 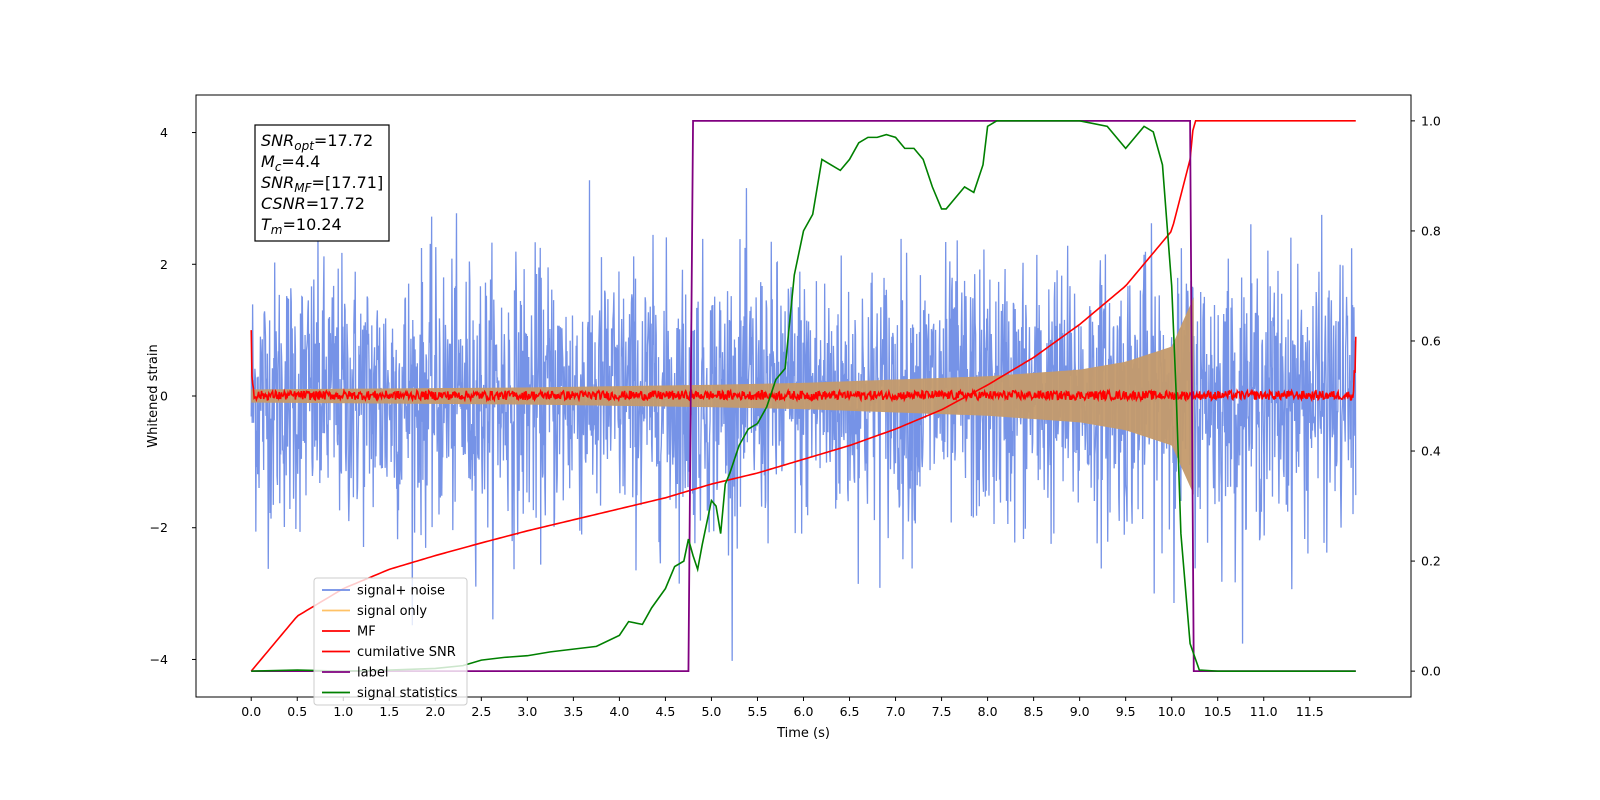 What do you see at coordinates (1431, 120) in the screenshot?
I see `y-tick-label-right: 1.0` at bounding box center [1431, 120].